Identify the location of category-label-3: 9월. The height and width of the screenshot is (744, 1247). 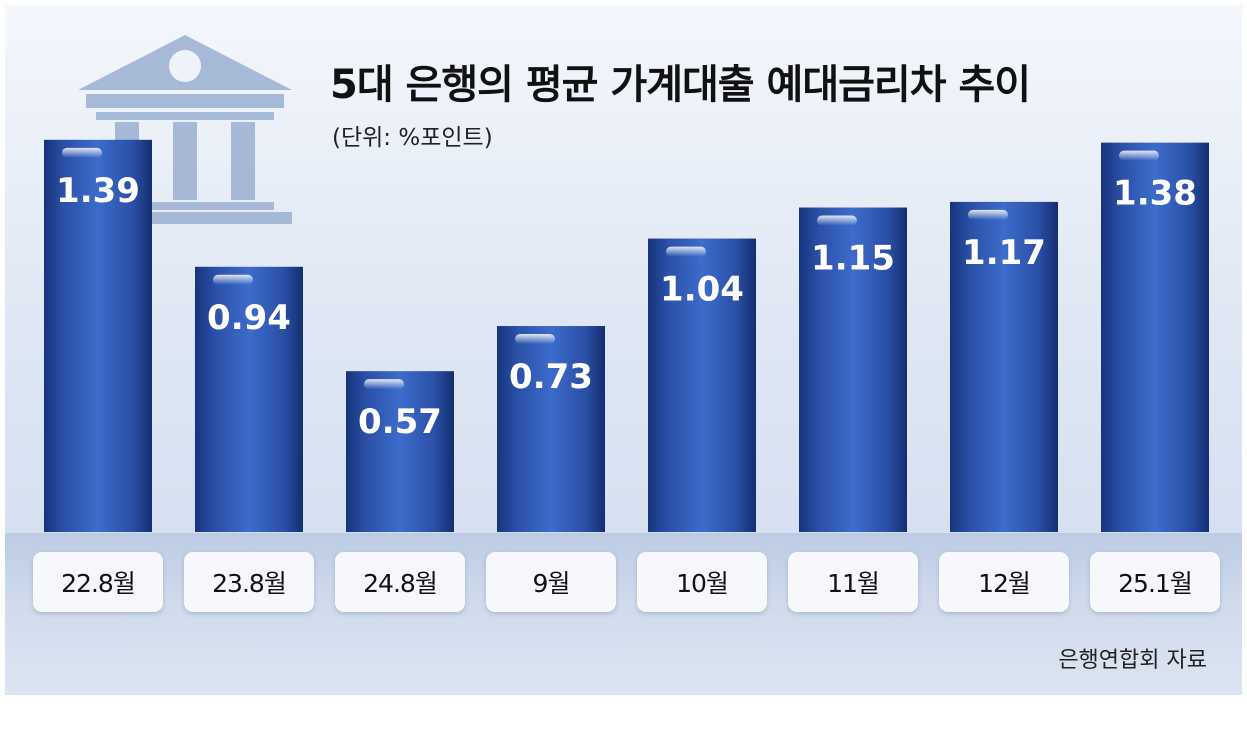
(551, 582).